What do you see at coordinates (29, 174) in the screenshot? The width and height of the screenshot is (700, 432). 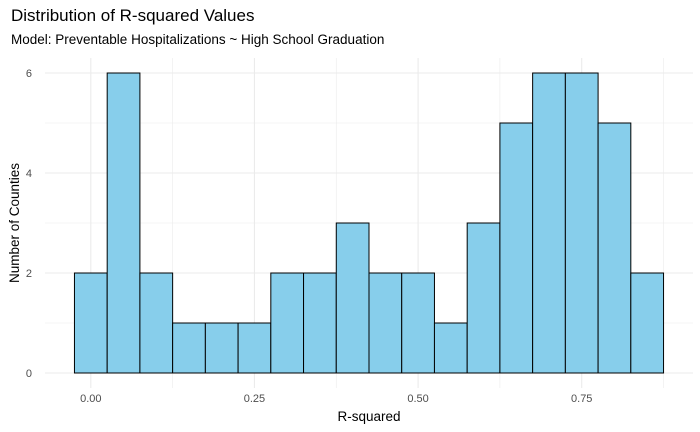 I see `y-tick-label: 4` at bounding box center [29, 174].